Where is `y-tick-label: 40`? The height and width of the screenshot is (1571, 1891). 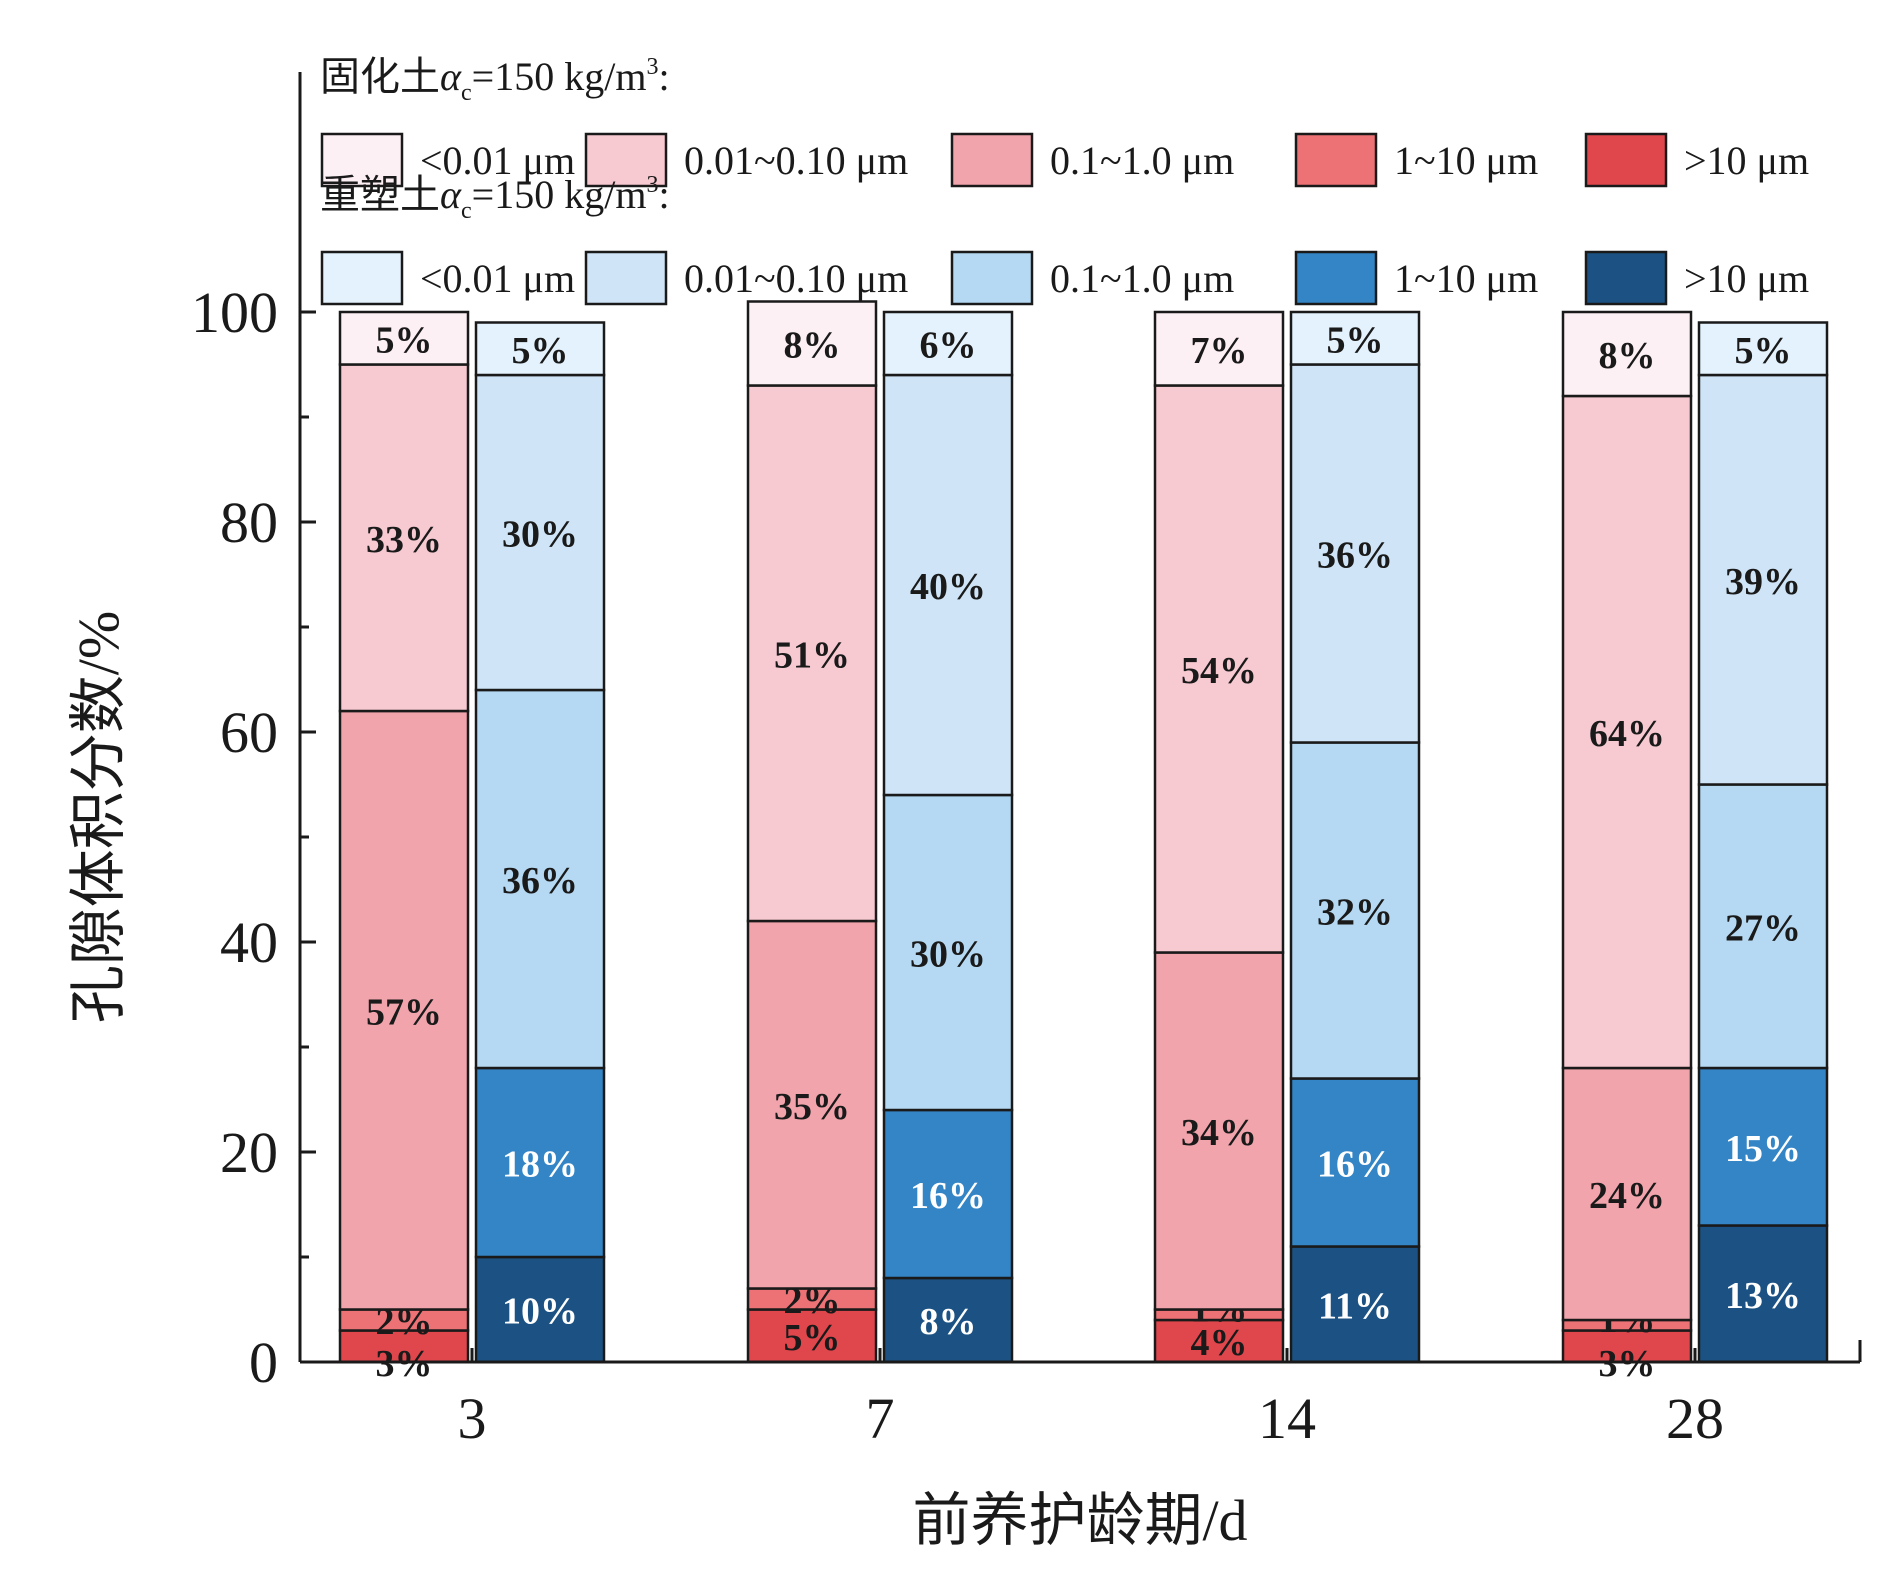
y-tick-label: 40 is located at coordinates (249, 942).